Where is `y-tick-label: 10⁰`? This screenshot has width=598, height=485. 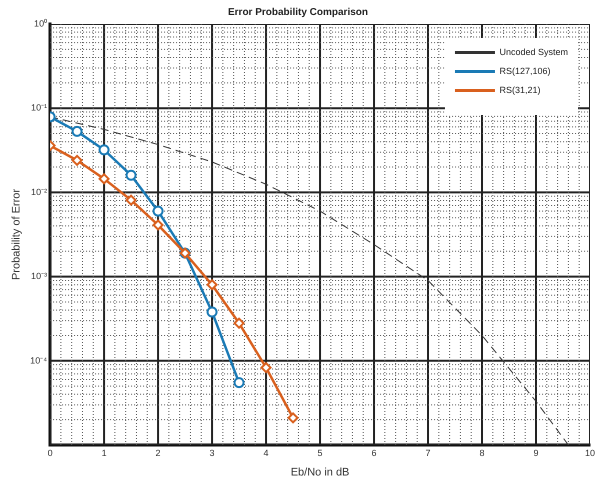
y-tick-label: 10⁰ is located at coordinates (41, 23).